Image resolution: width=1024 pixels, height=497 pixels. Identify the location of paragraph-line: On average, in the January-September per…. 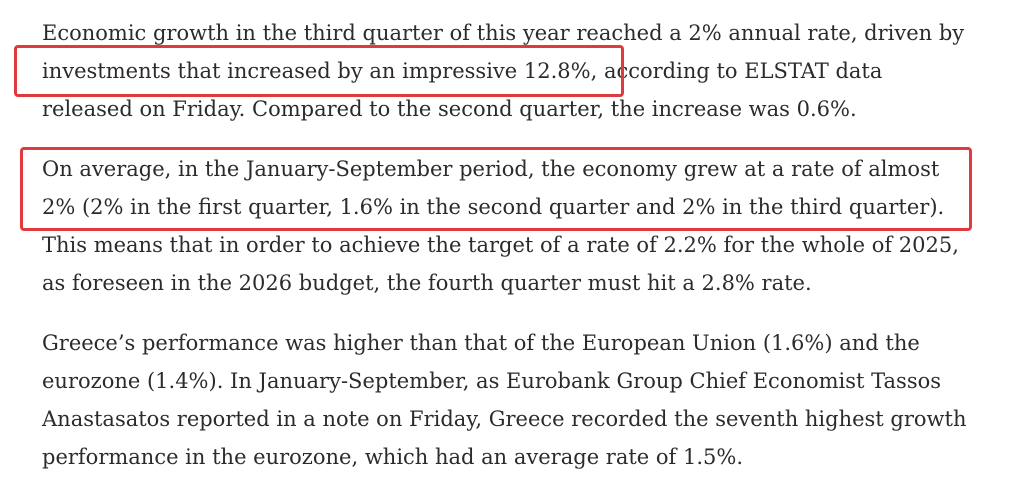
(491, 169).